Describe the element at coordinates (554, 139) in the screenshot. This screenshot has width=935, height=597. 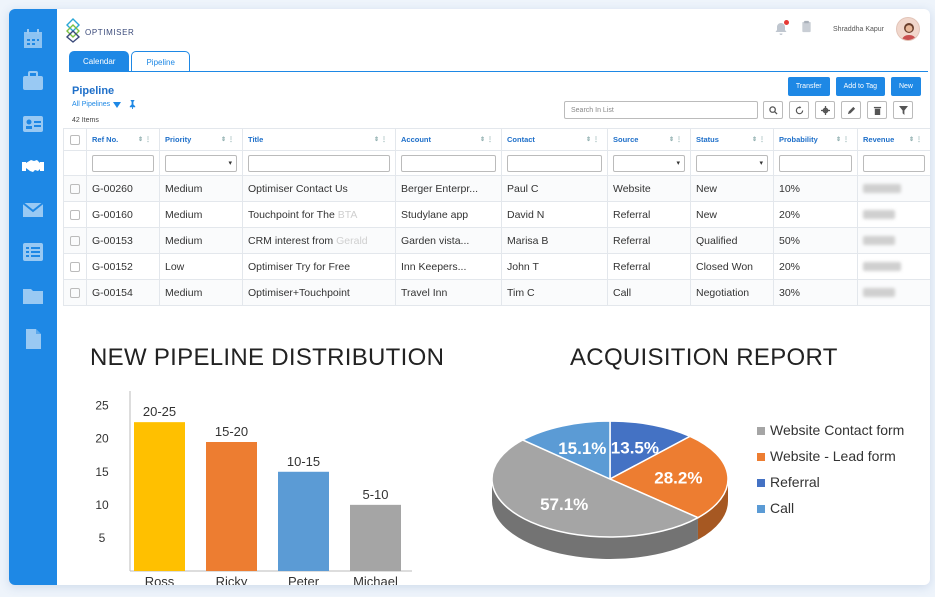
I see `column-header-contact: Contact ⇕⋮` at that location.